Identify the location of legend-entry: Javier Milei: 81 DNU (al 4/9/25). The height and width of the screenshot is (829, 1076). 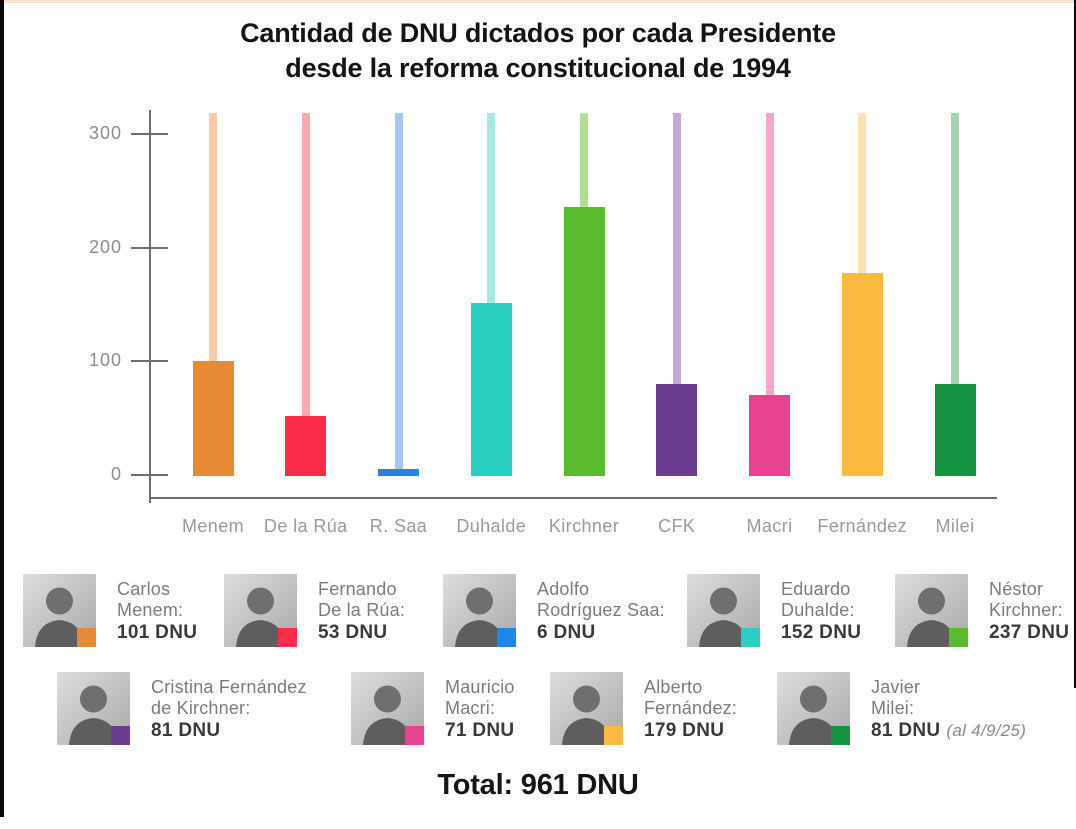
(926, 708).